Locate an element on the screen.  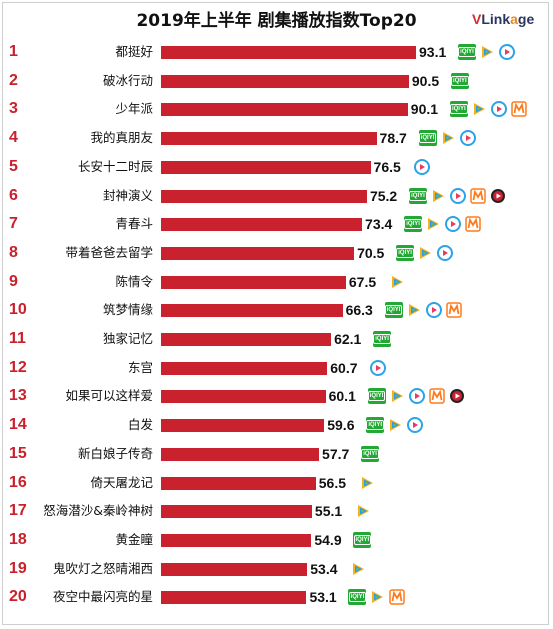
data-label: 70.5 is located at coordinates (371, 252).